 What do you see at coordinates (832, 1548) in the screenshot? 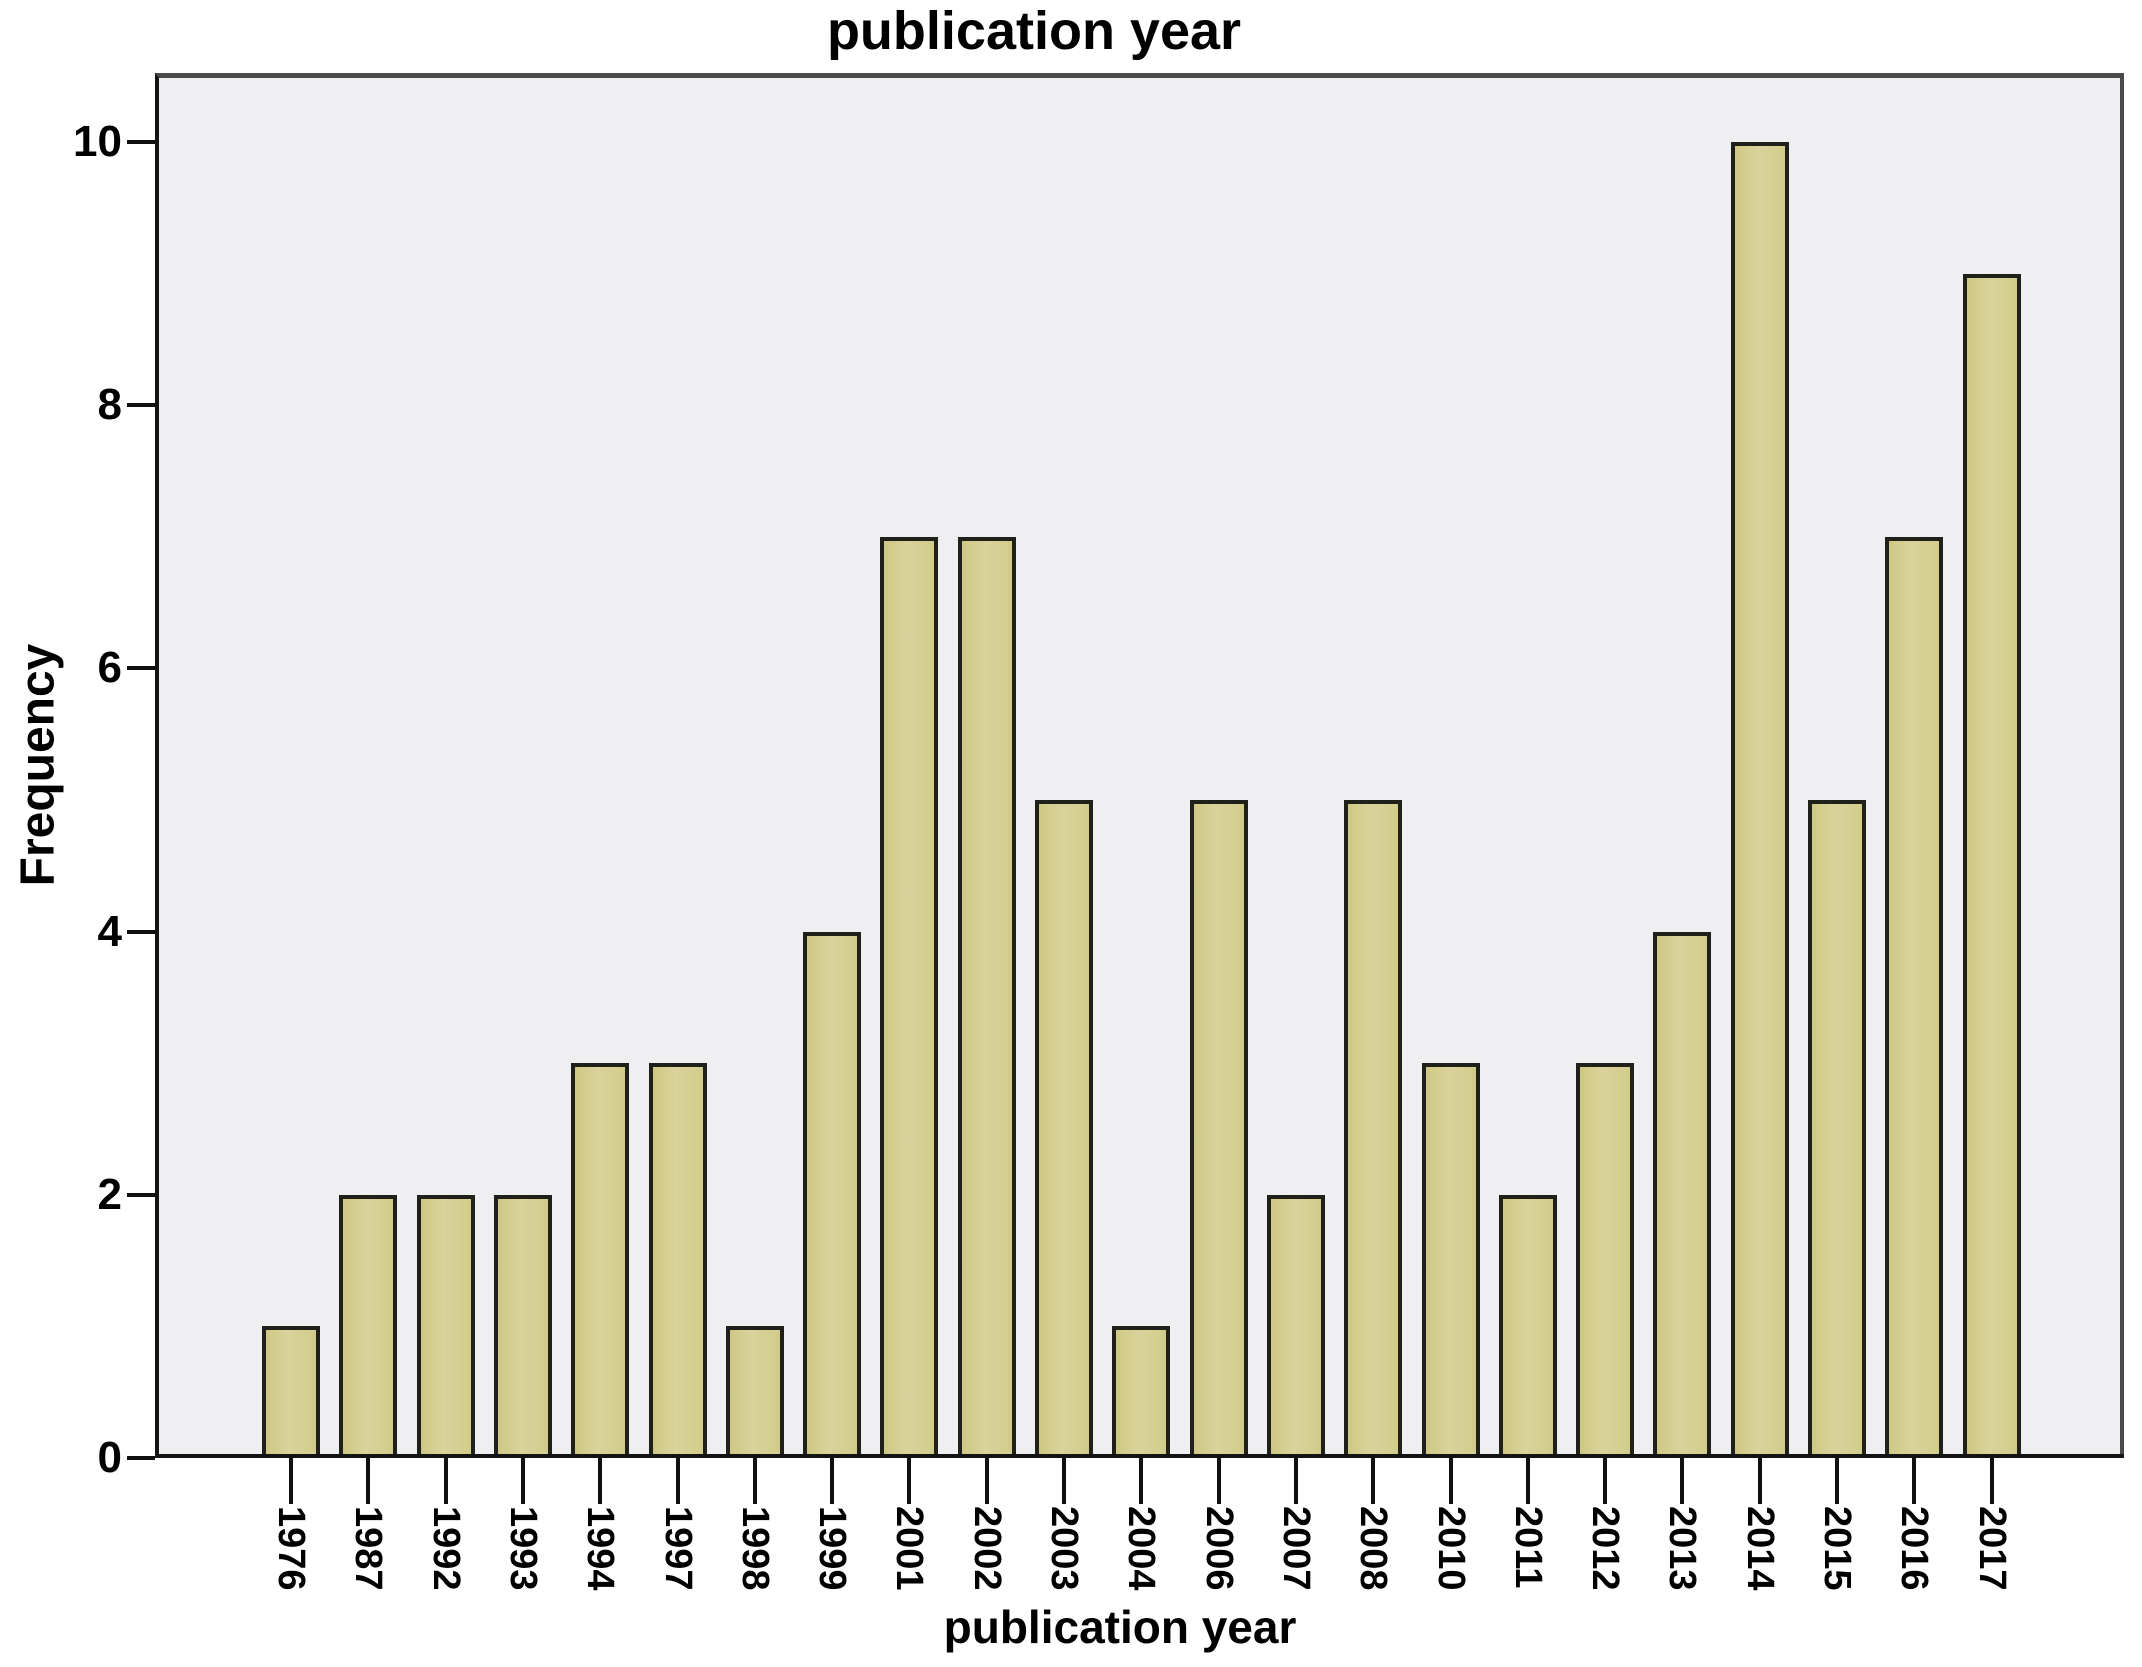
I see `x-tick-label-1999: 1999` at bounding box center [832, 1548].